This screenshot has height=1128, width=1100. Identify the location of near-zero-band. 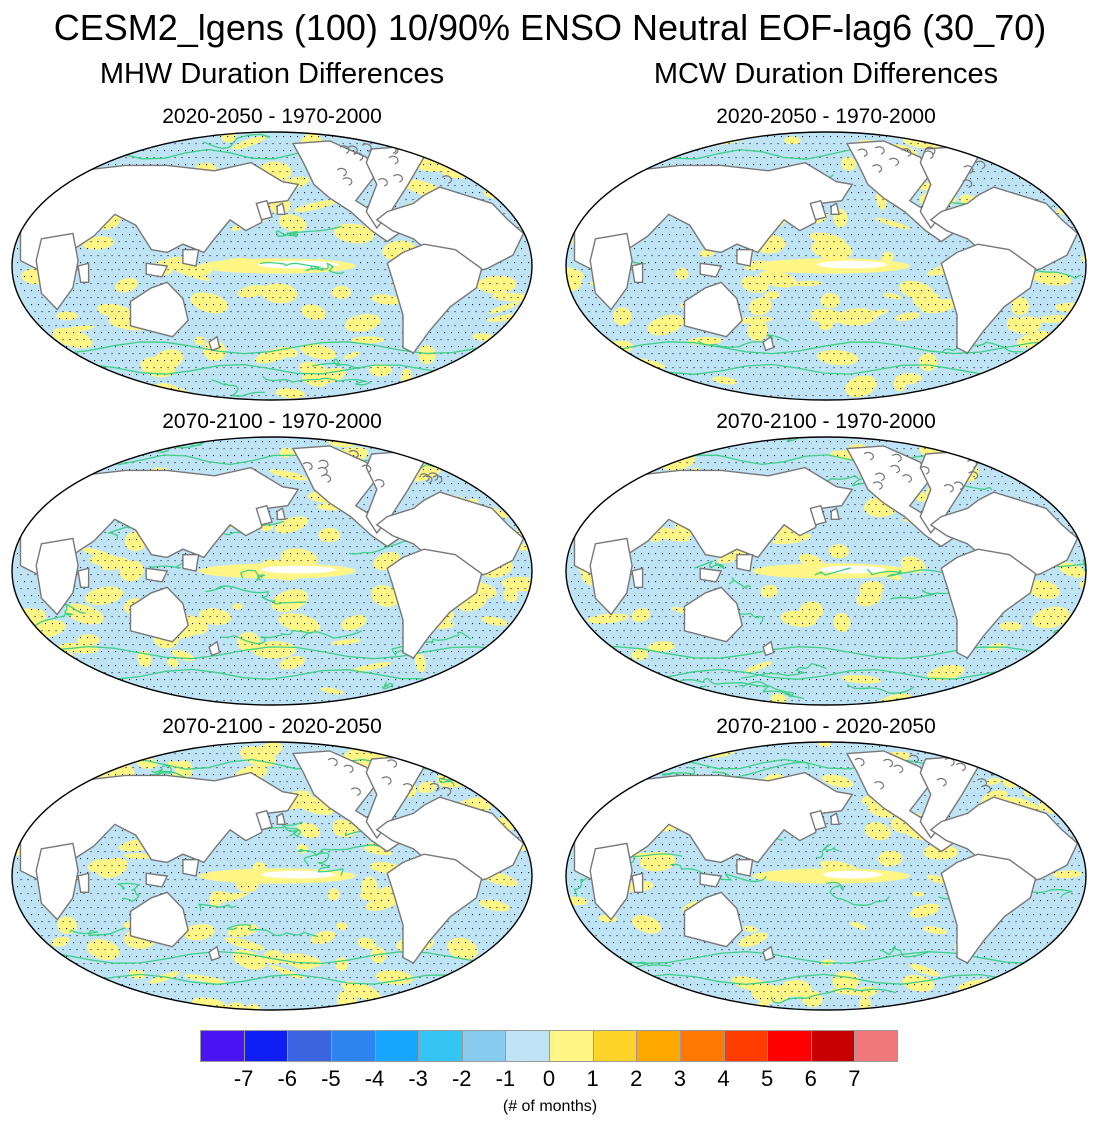
(852, 264).